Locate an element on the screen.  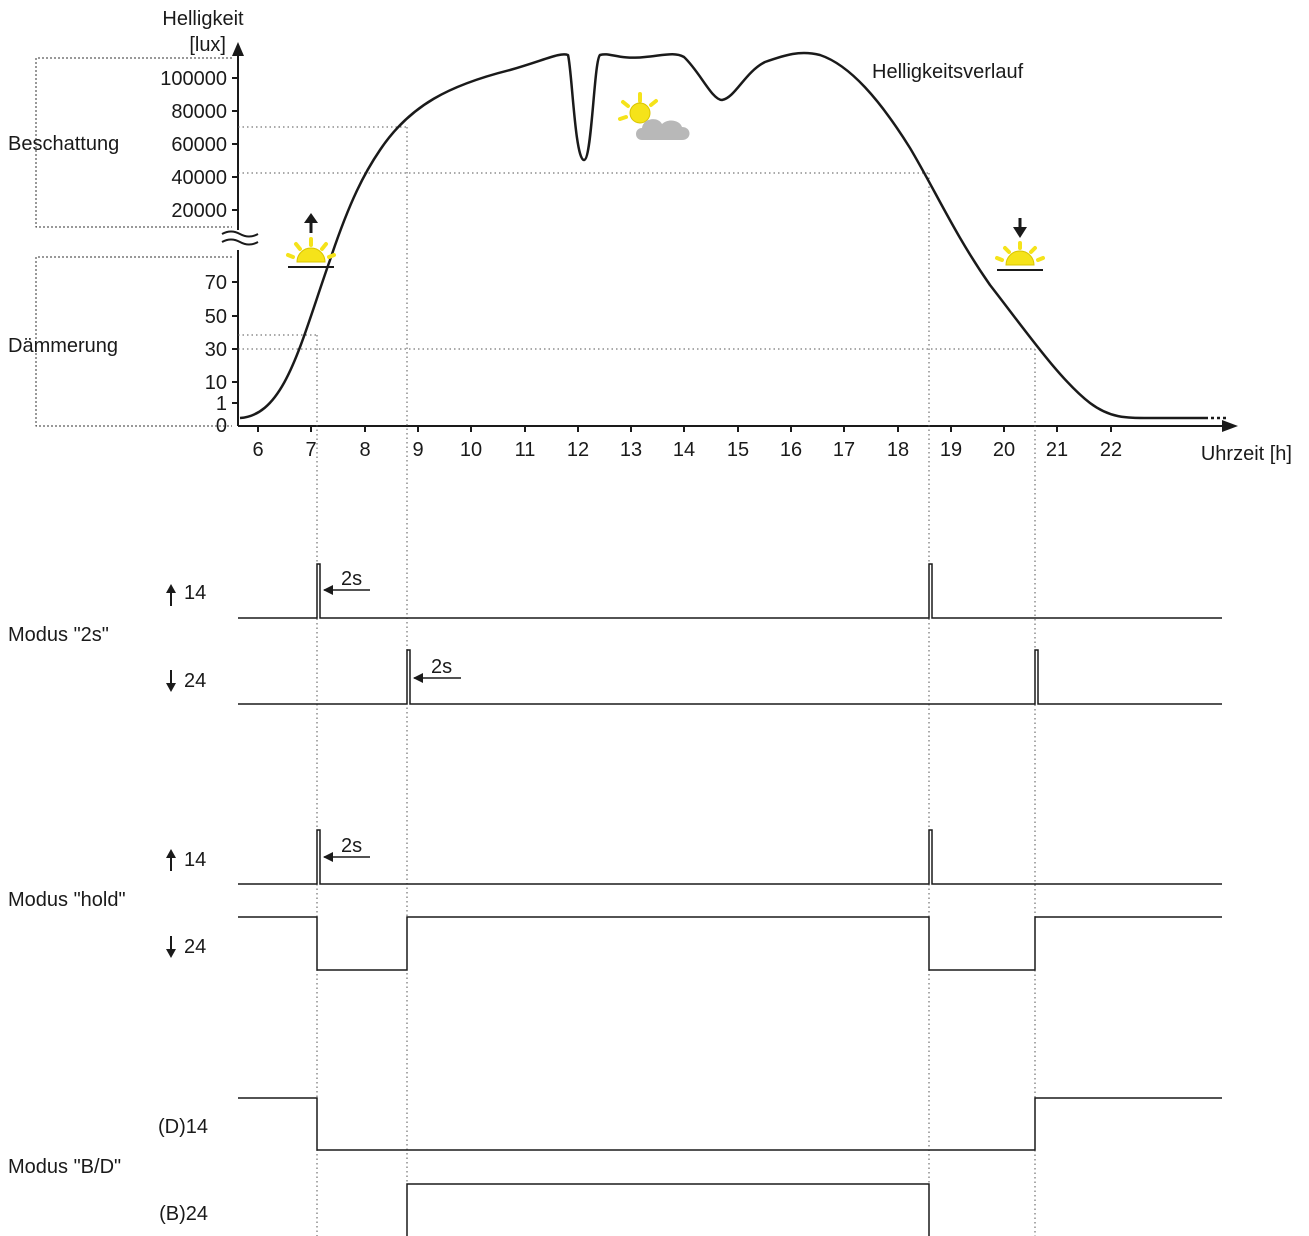
y-axis-arrowhead is located at coordinates (238, 49).